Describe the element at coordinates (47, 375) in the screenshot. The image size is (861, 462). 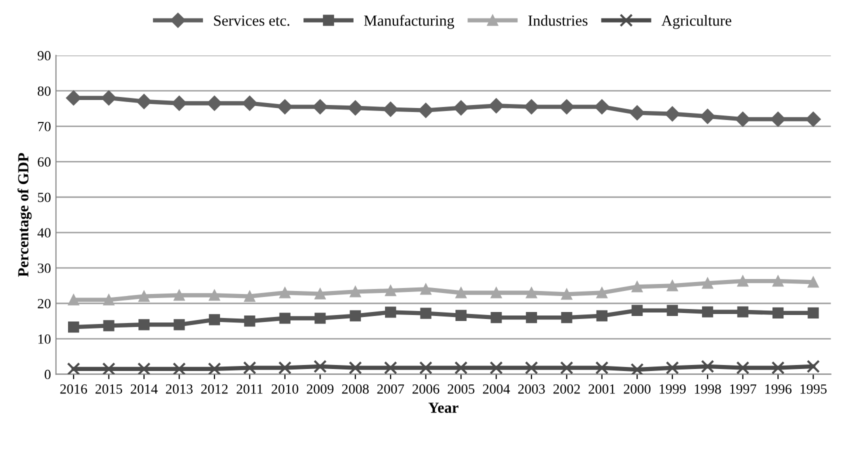
I see `y-tick-label: 0` at that location.